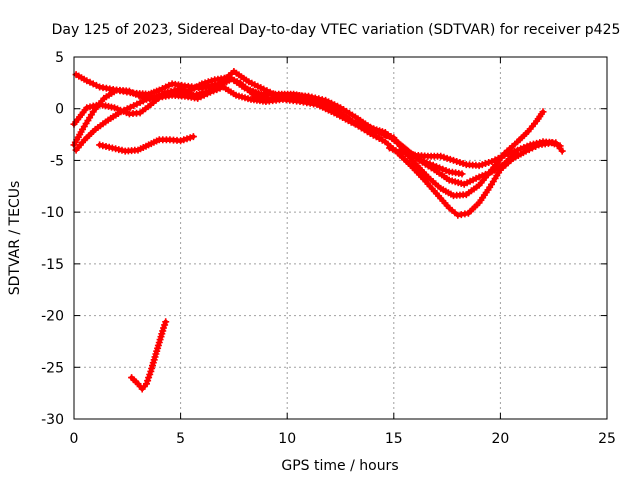  Describe the element at coordinates (57, 161) in the screenshot. I see `y-tick-label: -5` at that location.